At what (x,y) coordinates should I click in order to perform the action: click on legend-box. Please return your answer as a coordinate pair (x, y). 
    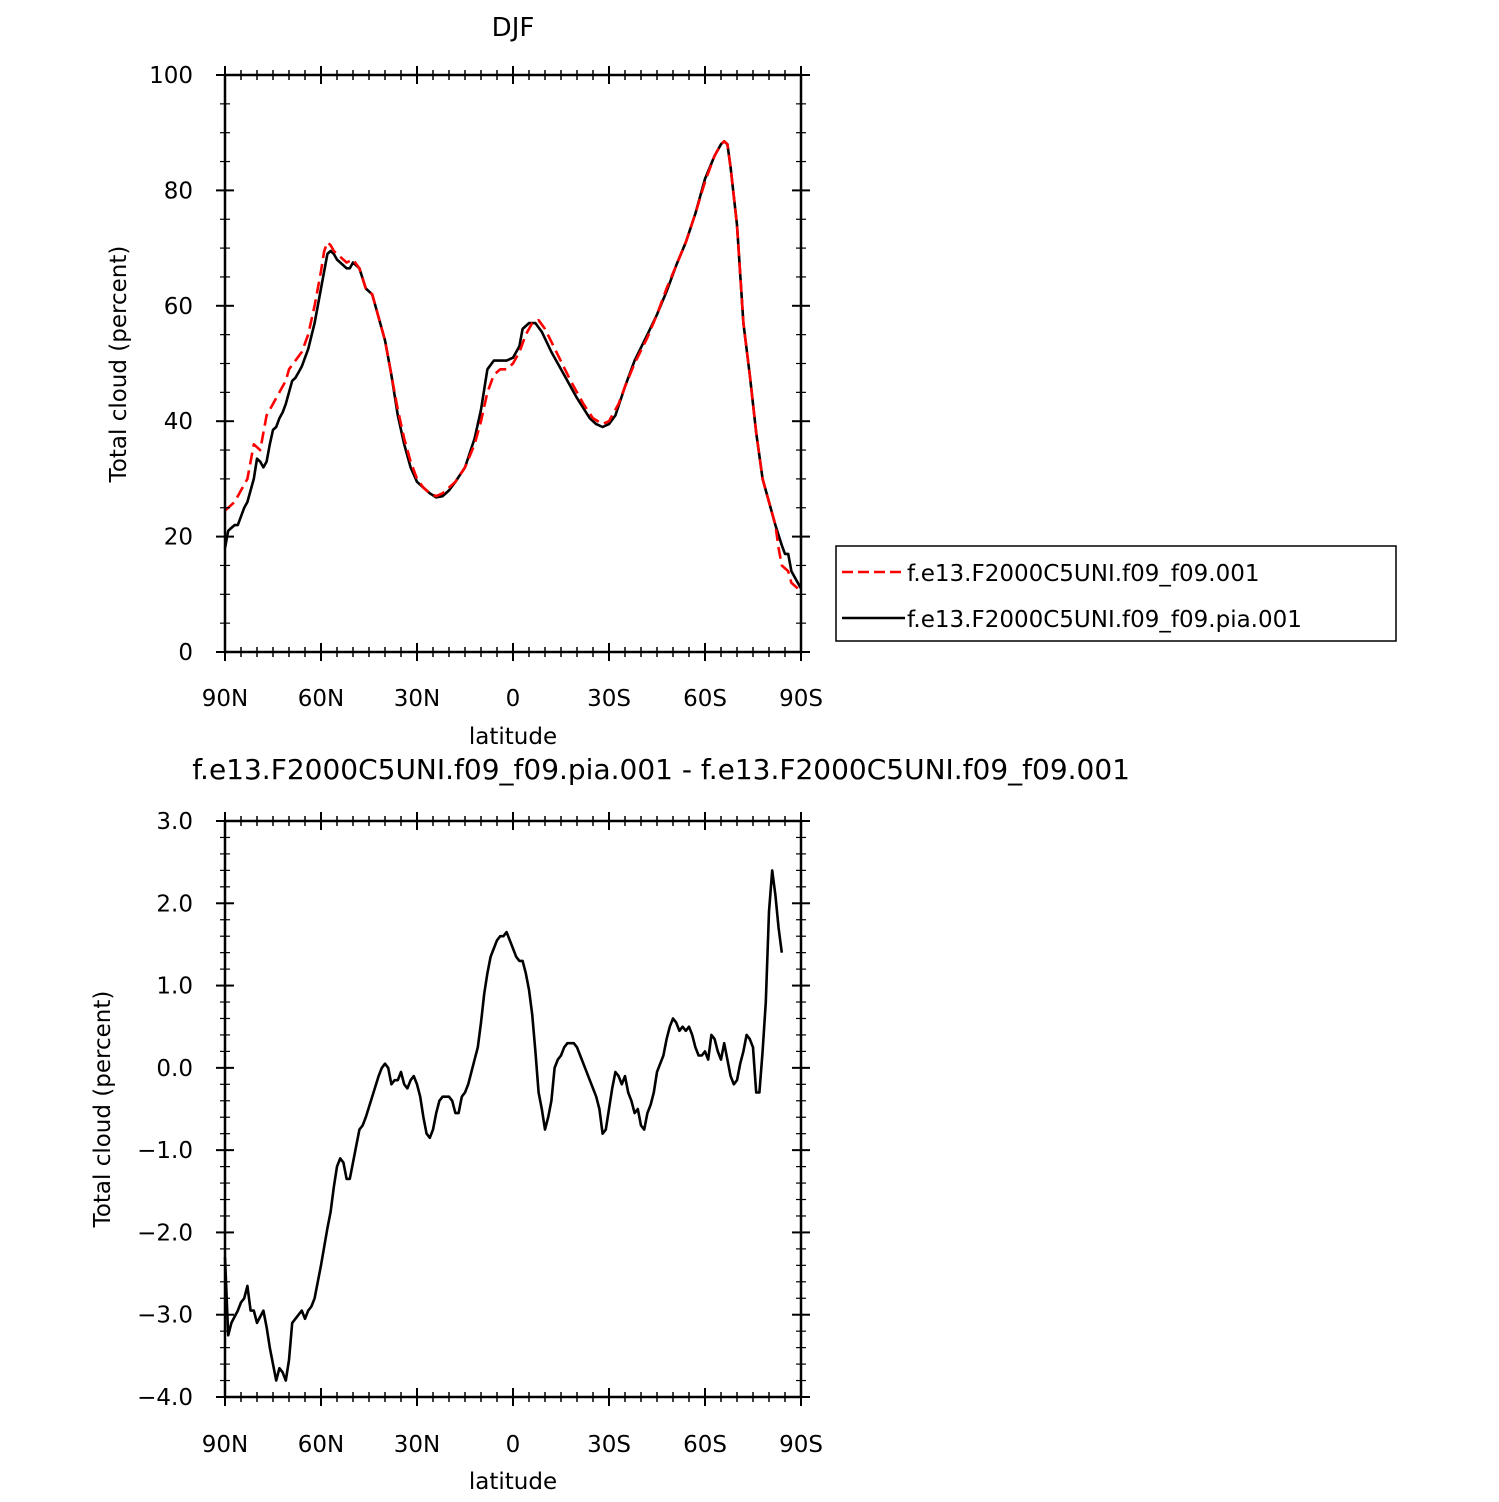
    Looking at the image, I should click on (1116, 593).